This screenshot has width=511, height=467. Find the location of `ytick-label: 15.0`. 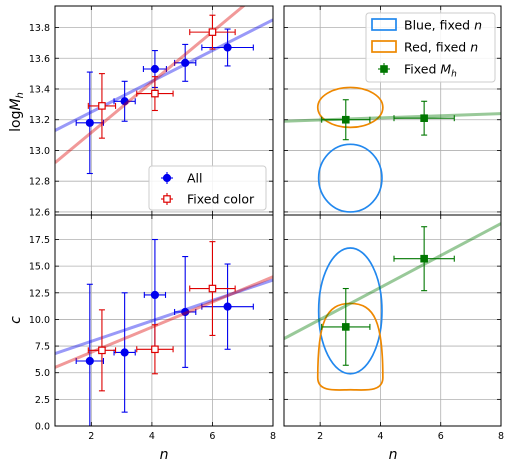

ytick-label: 15.0 is located at coordinates (39, 267).